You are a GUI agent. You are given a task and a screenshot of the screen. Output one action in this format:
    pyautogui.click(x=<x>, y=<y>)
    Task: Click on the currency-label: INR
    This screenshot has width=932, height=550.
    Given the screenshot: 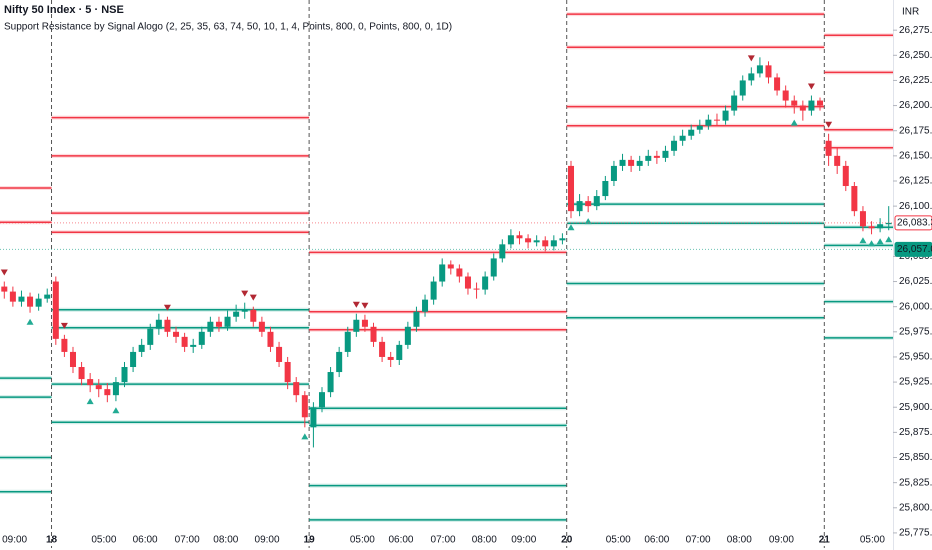 What is the action you would take?
    pyautogui.click(x=910, y=12)
    